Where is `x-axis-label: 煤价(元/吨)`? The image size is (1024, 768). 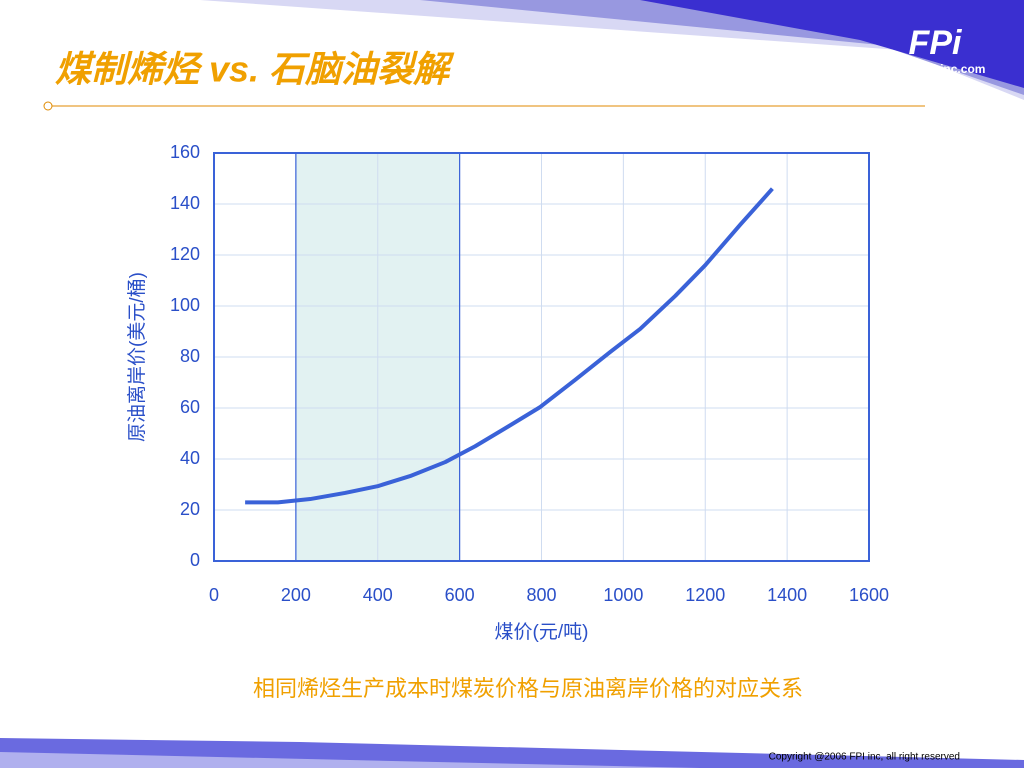 x-axis-label: 煤价(元/吨) is located at coordinates (542, 632).